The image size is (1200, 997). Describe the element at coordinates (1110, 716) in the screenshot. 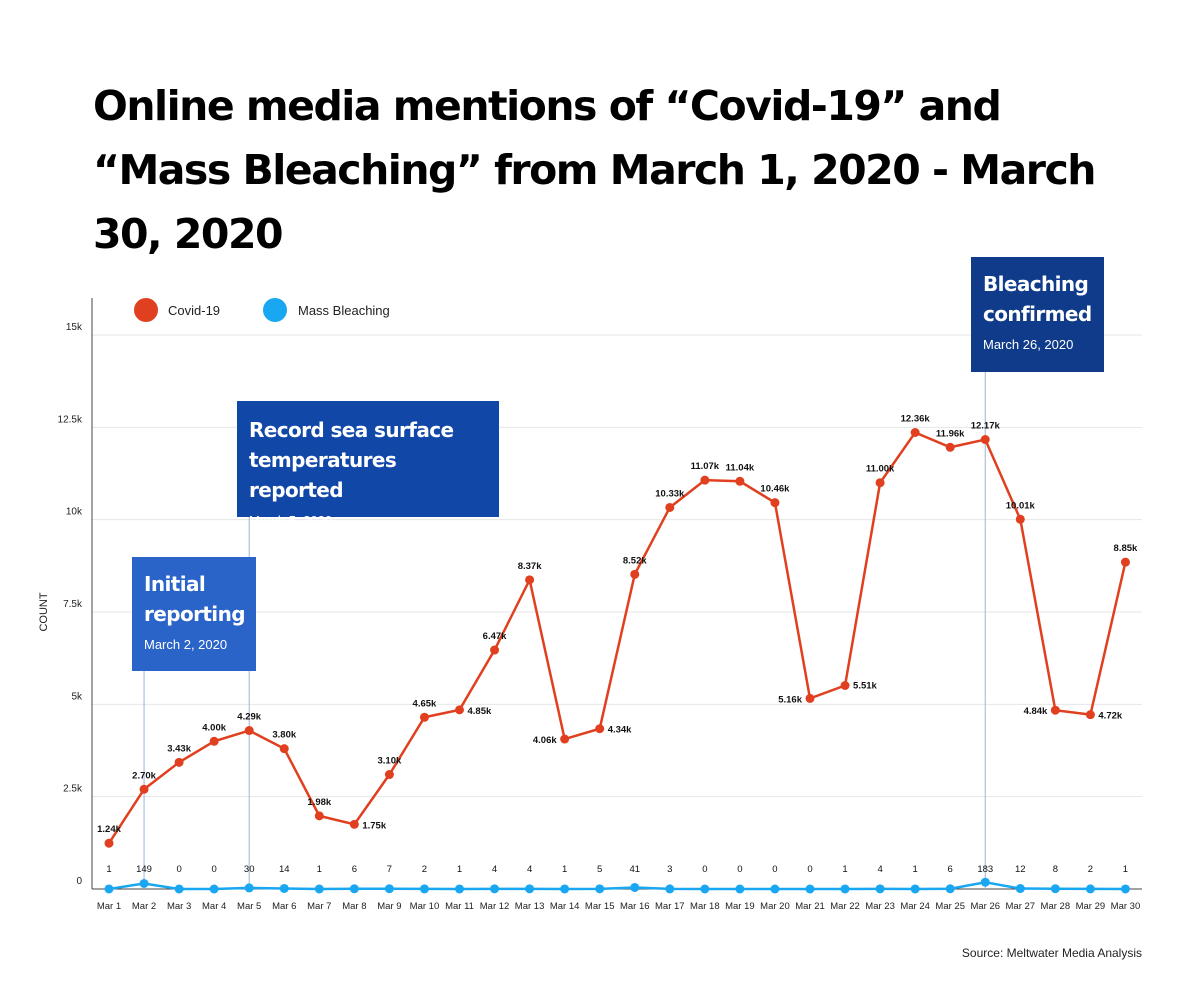

I see `data-label-covid: 4.72k` at that location.